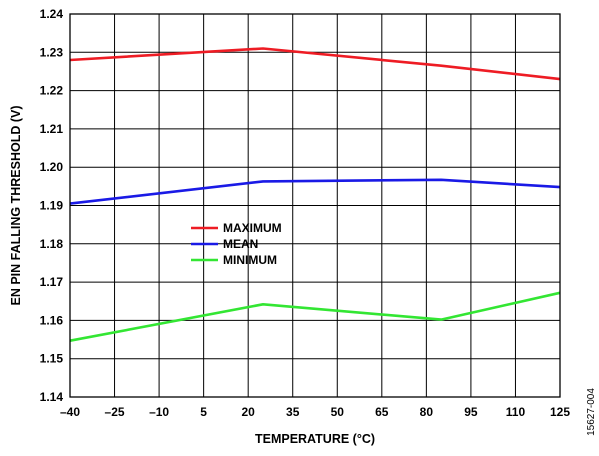 The width and height of the screenshot is (599, 456). Describe the element at coordinates (293, 412) in the screenshot. I see `x-tick-label: 35` at that location.